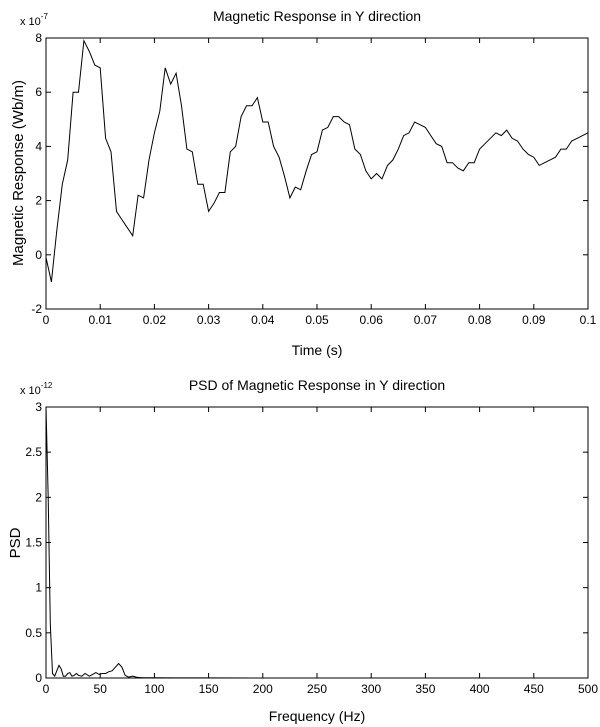 This screenshot has width=600, height=727. Describe the element at coordinates (317, 320) in the screenshot. I see `chart1-x-tick-label: 0.05` at that location.